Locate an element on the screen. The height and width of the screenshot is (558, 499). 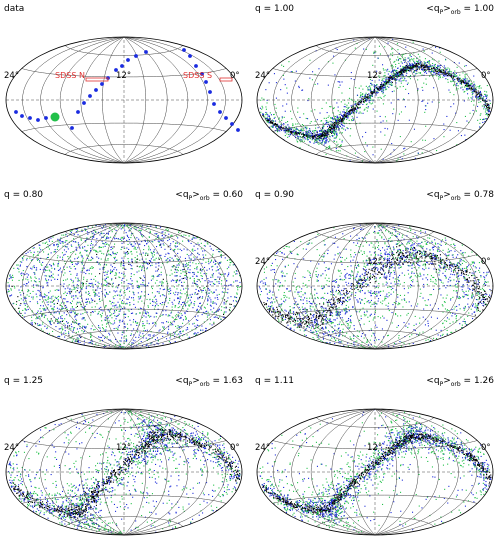
panel-right-label: <qP>orb = 0.78 is located at coordinates (460, 196).